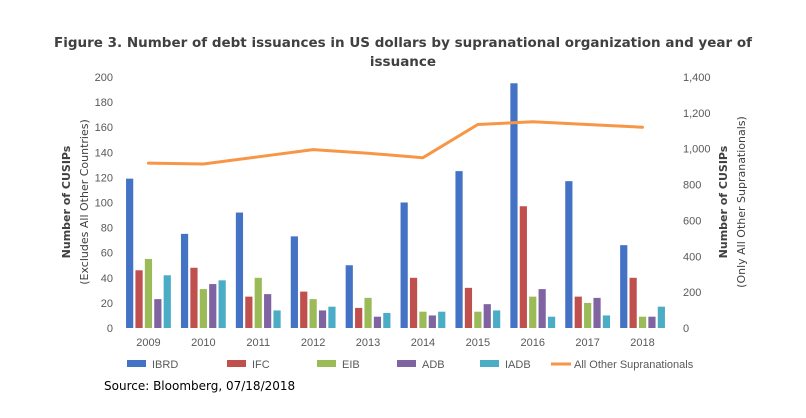 The width and height of the screenshot is (806, 418). What do you see at coordinates (136, 363) in the screenshot?
I see `legend-swatch-ibrd` at bounding box center [136, 363].